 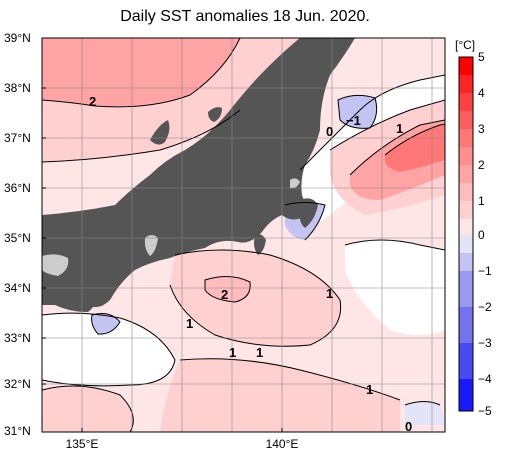 What do you see at coordinates (17, 238) in the screenshot?
I see `lat-label-35: 35°N` at bounding box center [17, 238].